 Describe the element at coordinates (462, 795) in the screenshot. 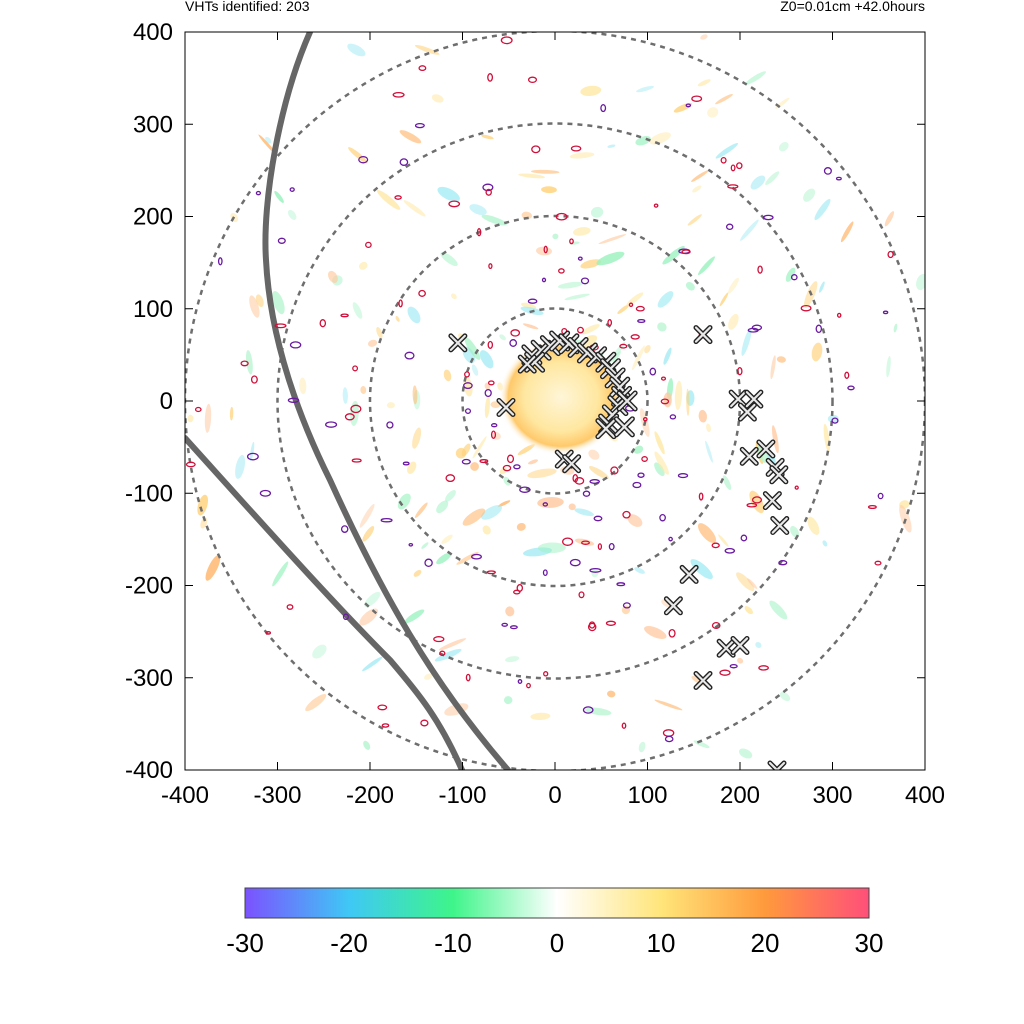

I see `x-tick-label: -100` at that location.